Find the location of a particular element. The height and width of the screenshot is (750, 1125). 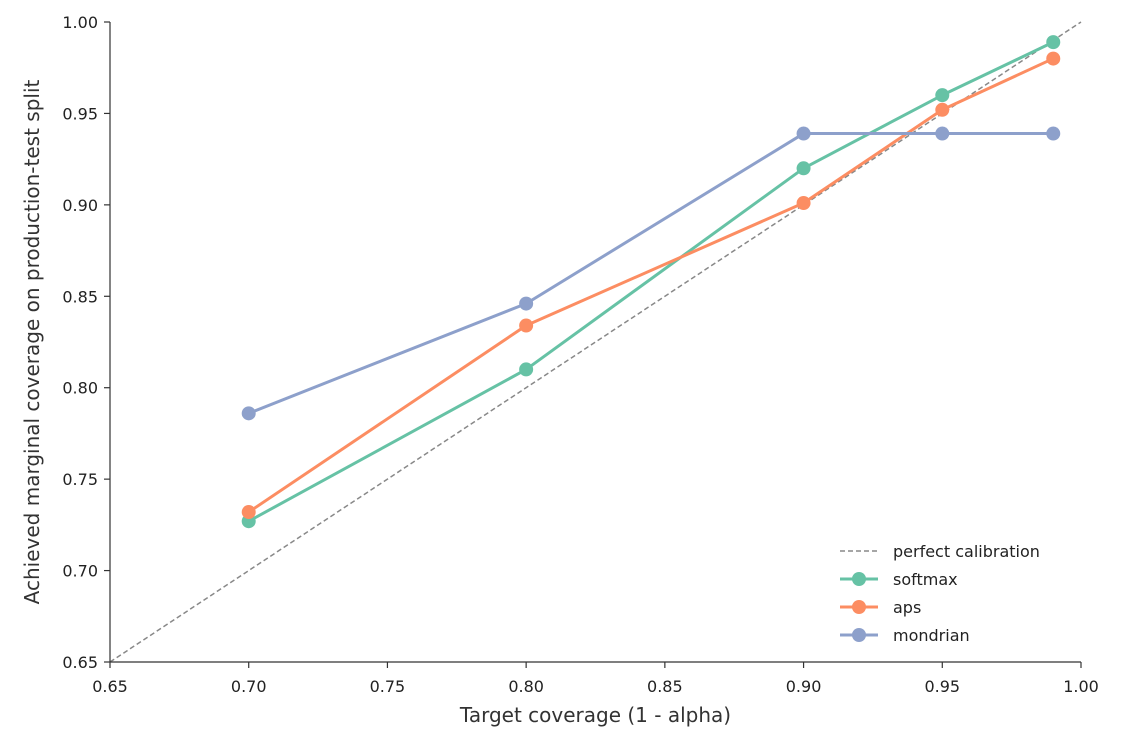

y-tick-label: 0.85 is located at coordinates (80, 296).